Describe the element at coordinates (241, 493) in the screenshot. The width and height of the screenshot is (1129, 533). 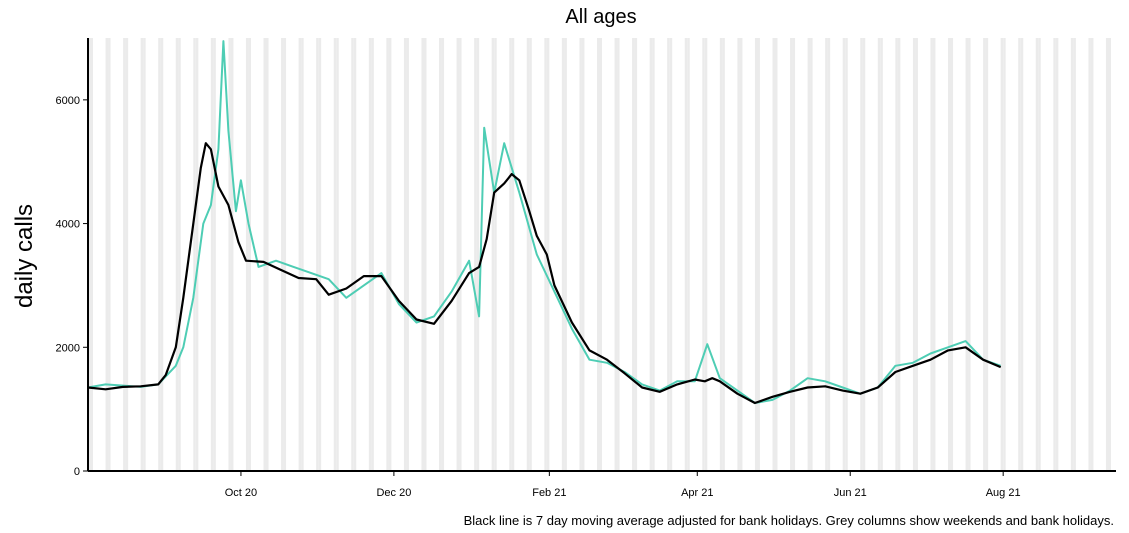
I see `x-tick-label: Oct 20` at that location.